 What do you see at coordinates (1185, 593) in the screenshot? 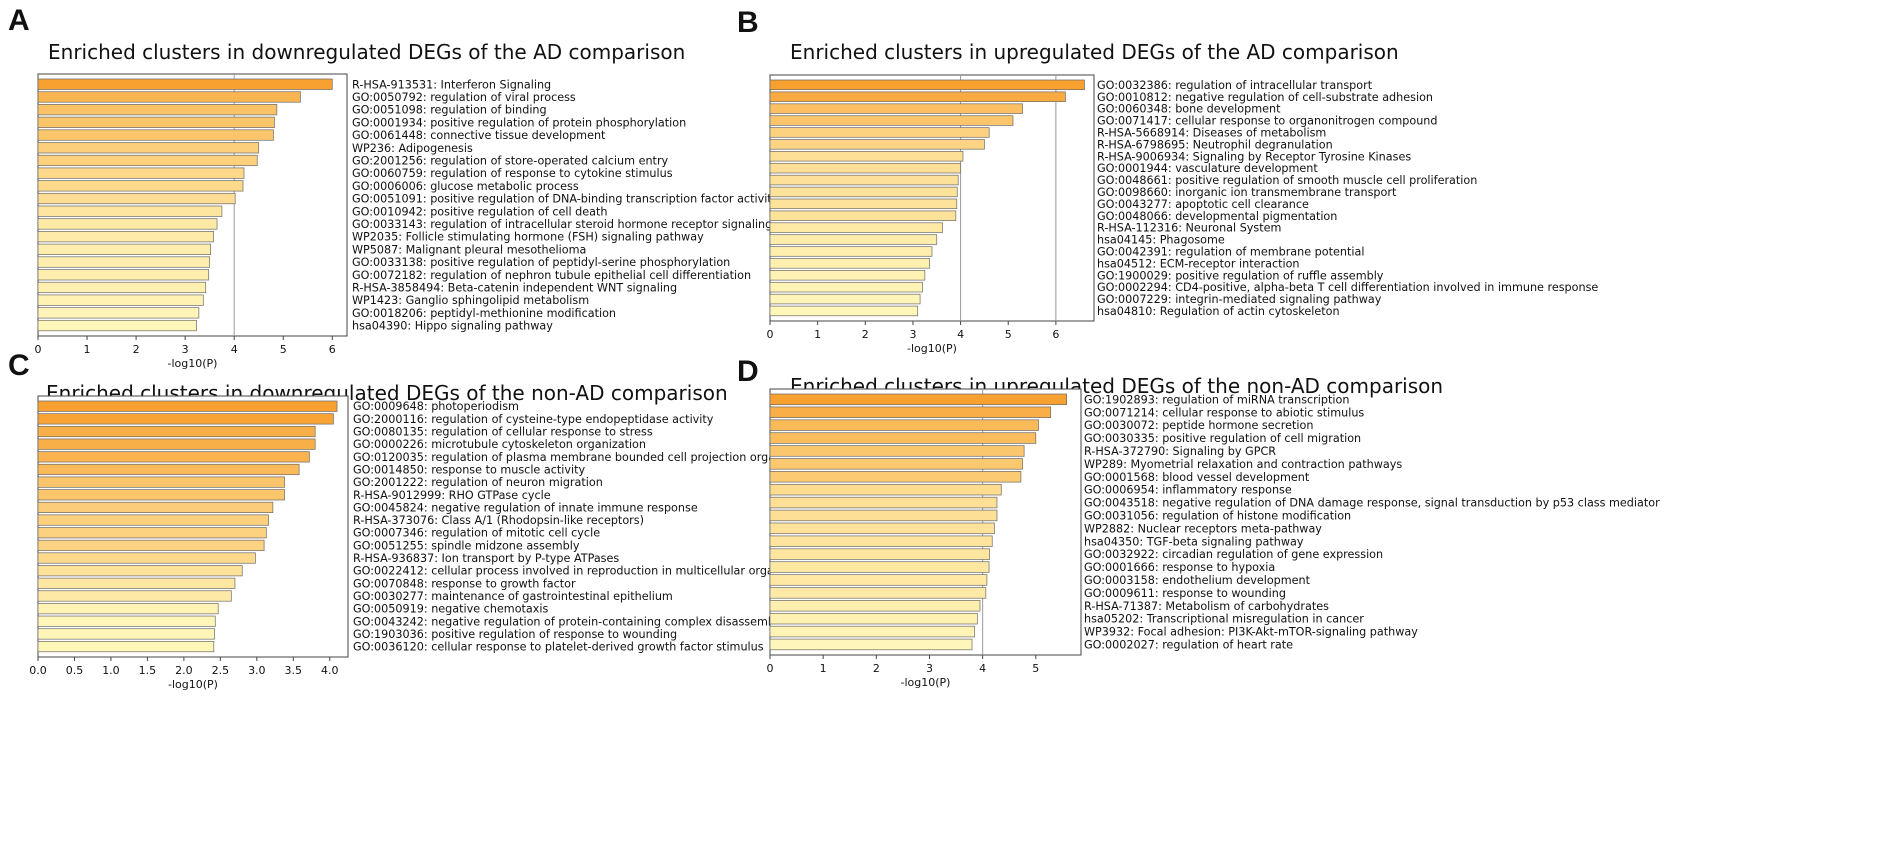
I see `category-label: GO:0009611: response to wounding` at bounding box center [1185, 593].